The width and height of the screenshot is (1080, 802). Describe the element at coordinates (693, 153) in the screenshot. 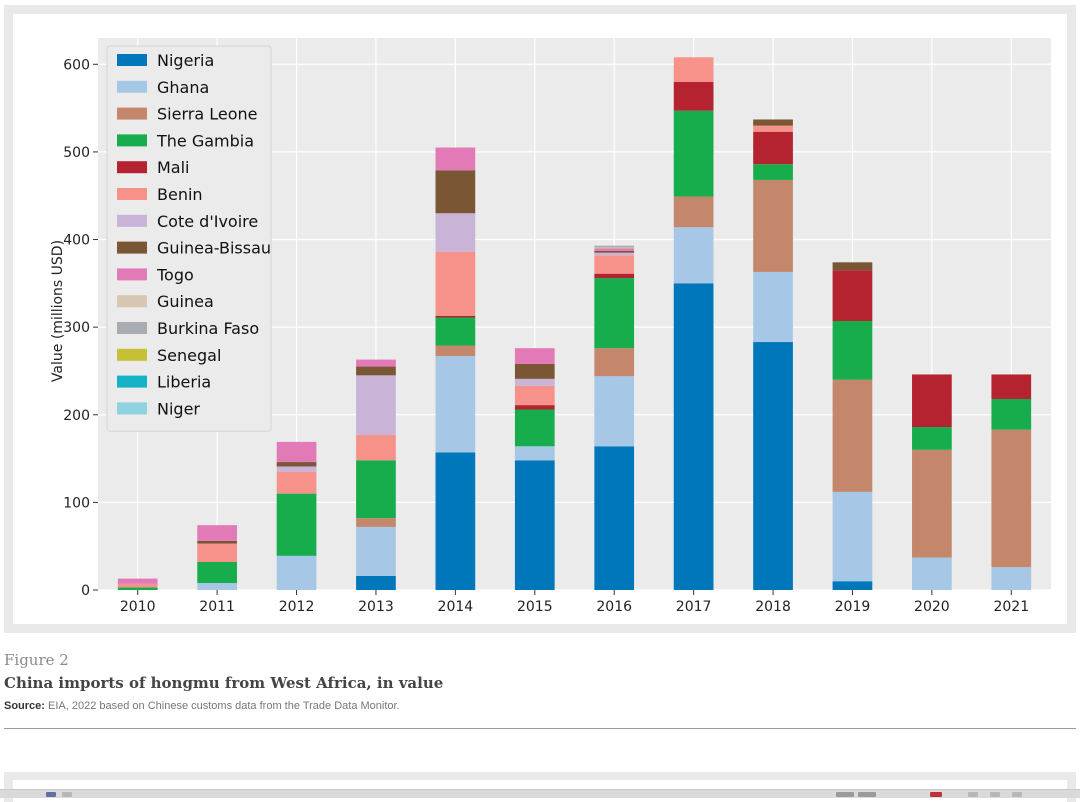

I see `bar-segment-the-gambia-2017` at that location.